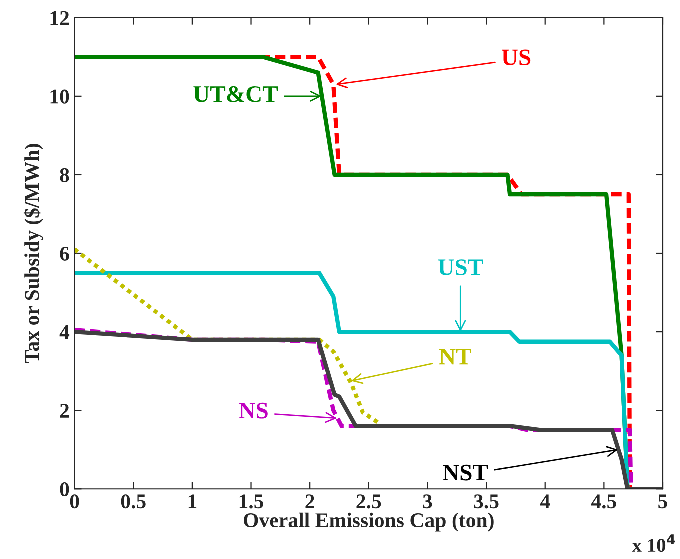 The height and width of the screenshot is (559, 680). I want to click on y-tick-label: 0, so click(65, 489).